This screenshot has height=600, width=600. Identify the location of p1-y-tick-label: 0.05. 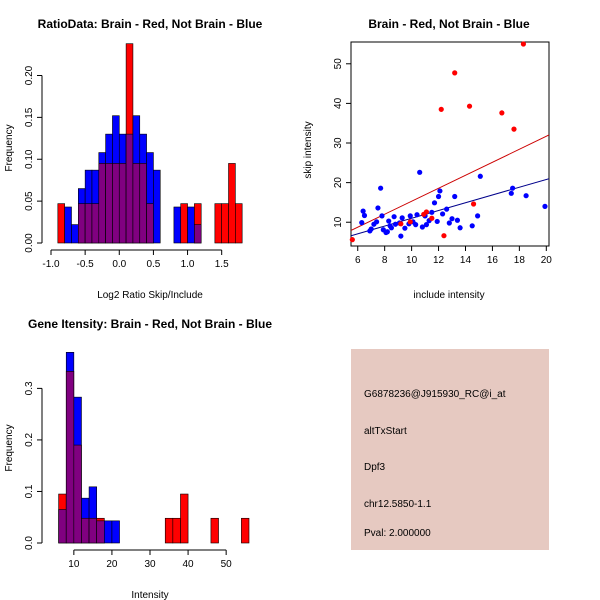
(29, 201).